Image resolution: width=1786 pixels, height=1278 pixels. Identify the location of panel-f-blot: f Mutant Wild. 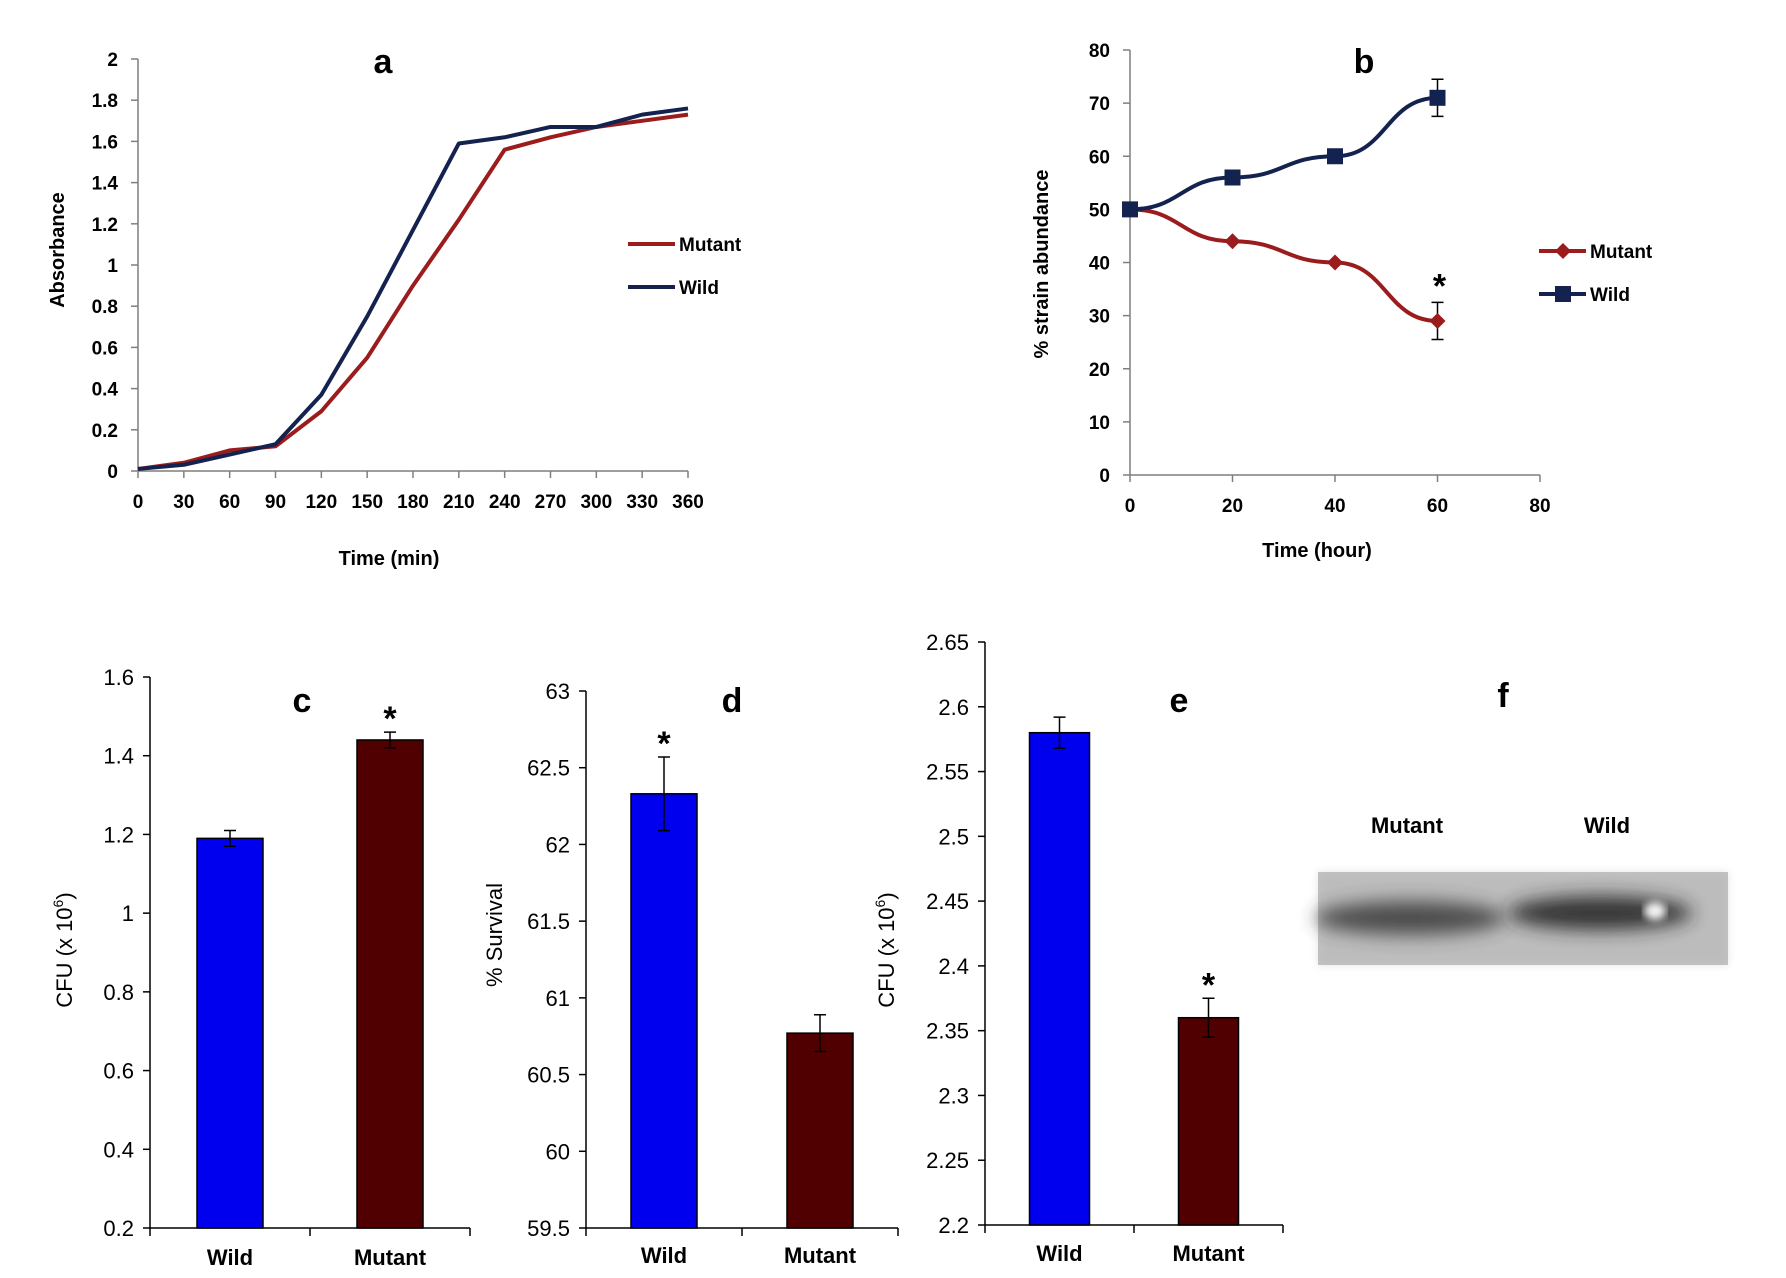
(1521, 821).